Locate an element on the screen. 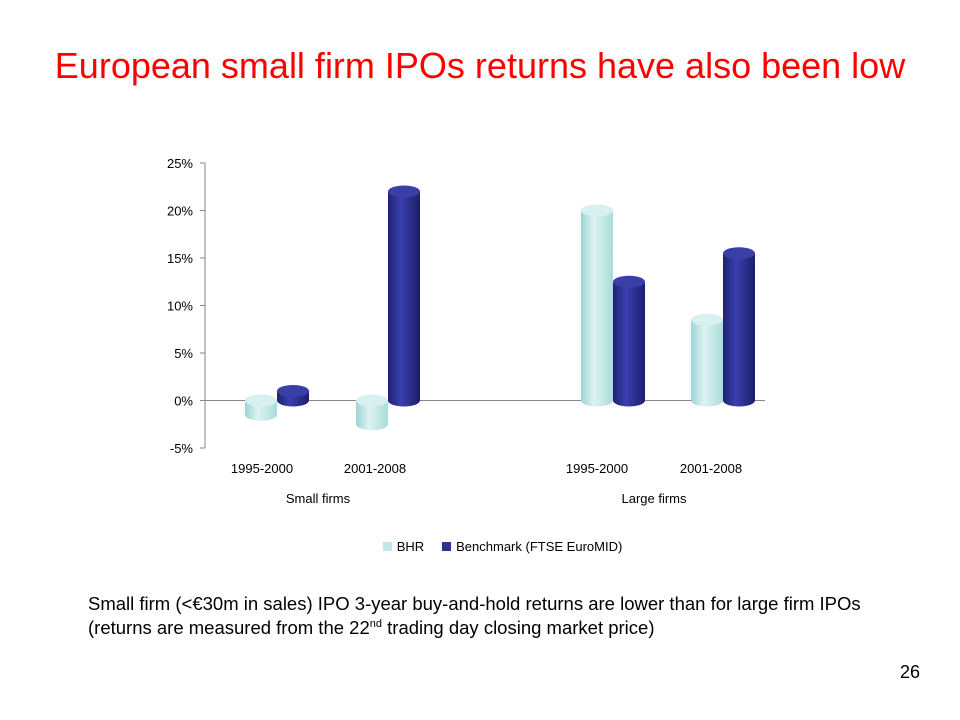 Image resolution: width=960 pixels, height=720 pixels. legend-swatch-benchmark is located at coordinates (447, 546).